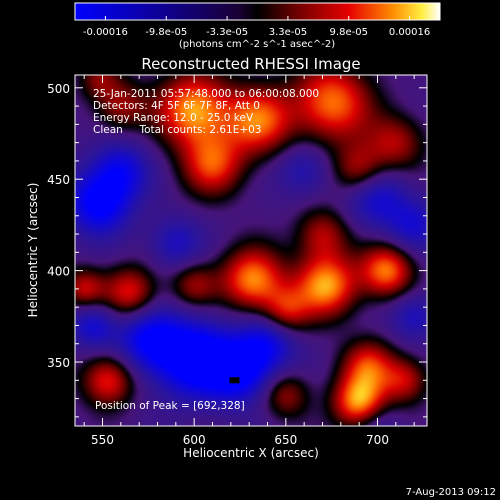  What do you see at coordinates (206, 94) in the screenshot?
I see `annotation-time-range: 25-Jan-2011 05:57:48.000 to 06:00:08.000` at bounding box center [206, 94].